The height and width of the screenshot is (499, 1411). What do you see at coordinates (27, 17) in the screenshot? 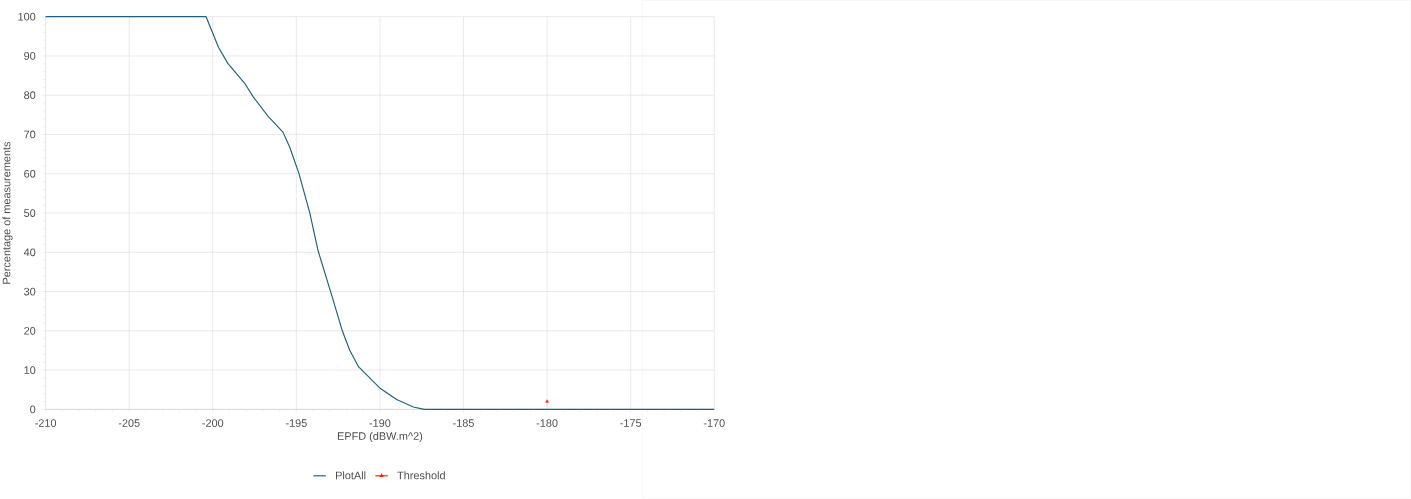
I see `y-tick-label: 100` at bounding box center [27, 17].